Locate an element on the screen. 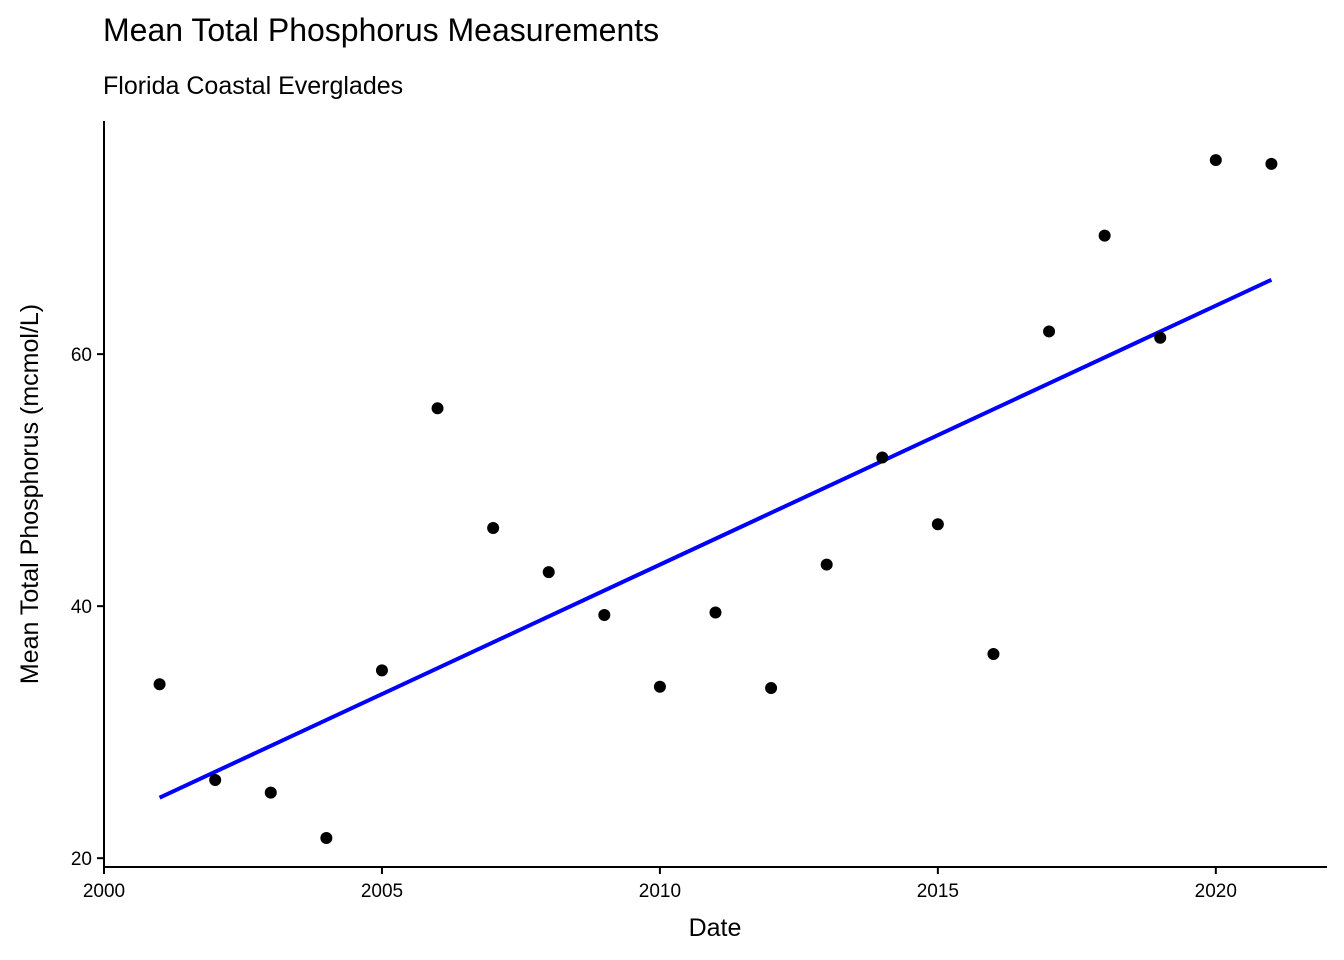 Image resolution: width=1344 pixels, height=960 pixels. y-tick-label: 20 is located at coordinates (81, 859).